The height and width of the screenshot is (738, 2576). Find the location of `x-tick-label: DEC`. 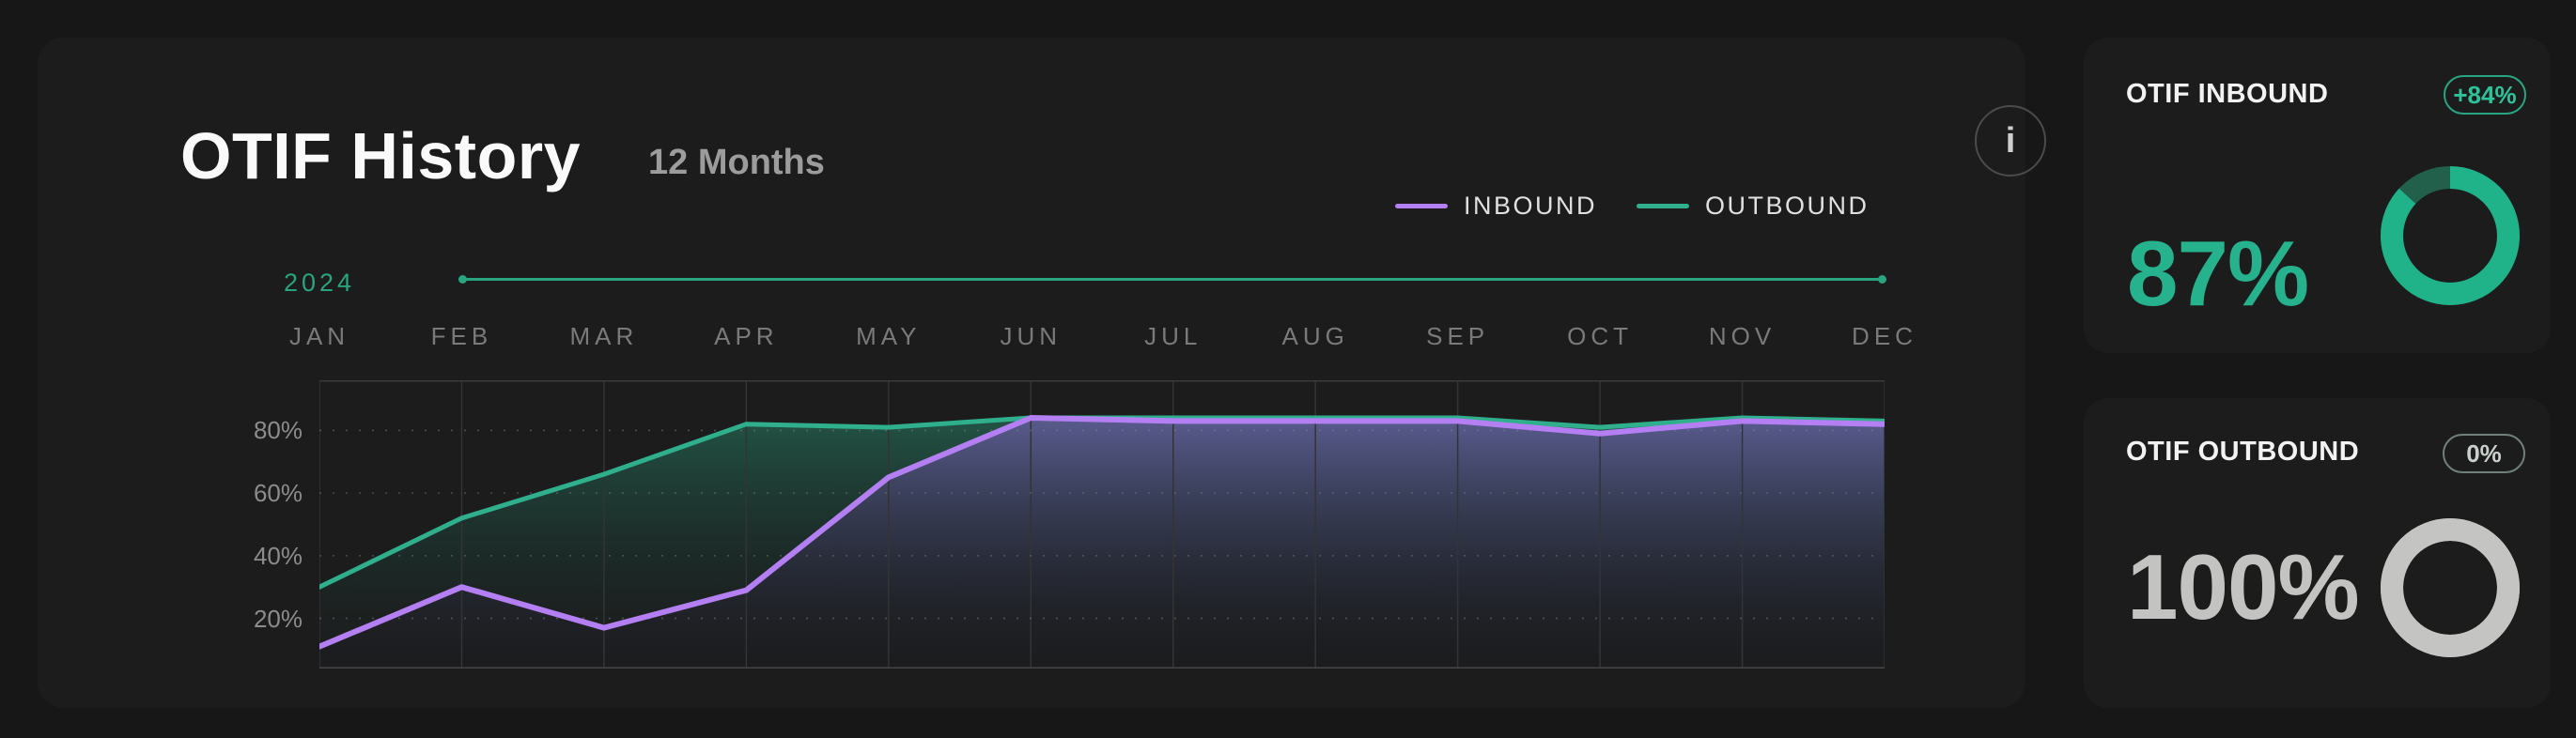

x-tick-label: DEC is located at coordinates (1884, 336).